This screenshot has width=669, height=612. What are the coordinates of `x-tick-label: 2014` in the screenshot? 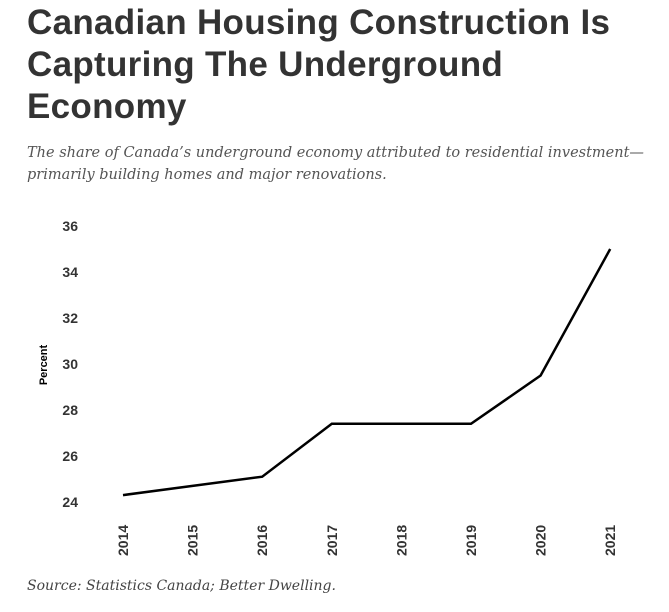 It's located at (123, 540).